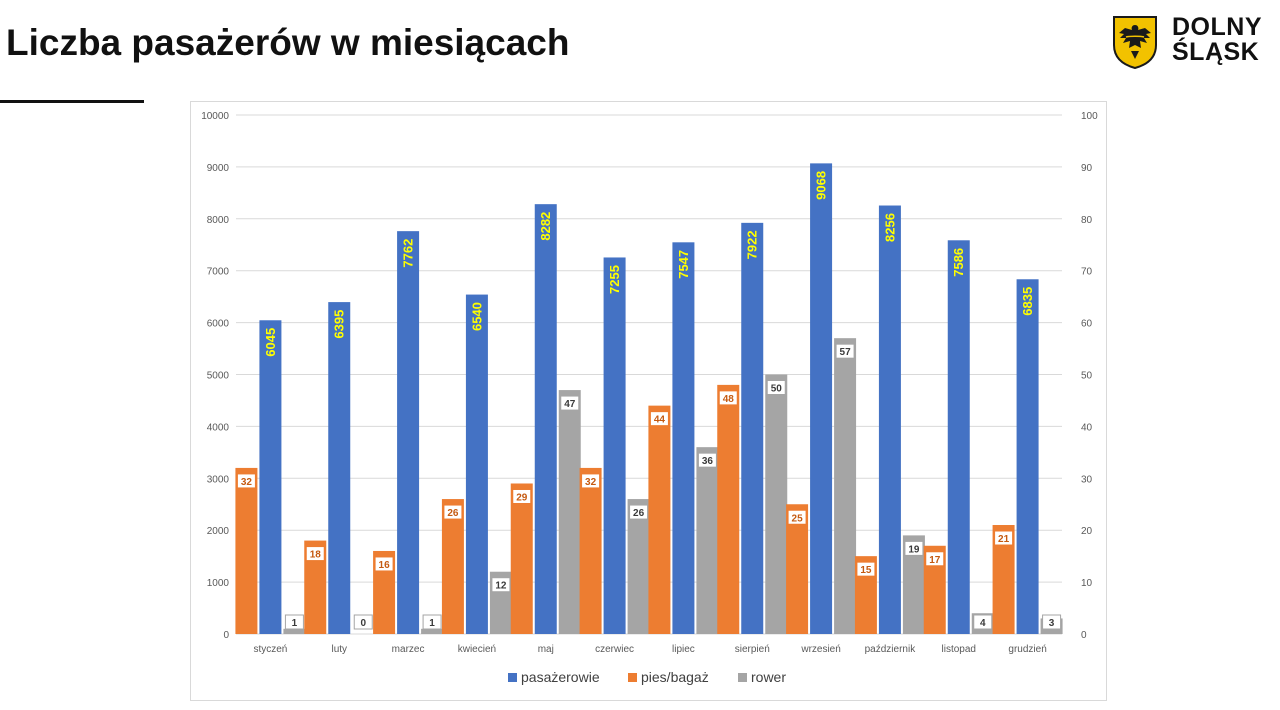 The height and width of the screenshot is (710, 1280). I want to click on data-label-pies-bagaz: 48, so click(729, 399).